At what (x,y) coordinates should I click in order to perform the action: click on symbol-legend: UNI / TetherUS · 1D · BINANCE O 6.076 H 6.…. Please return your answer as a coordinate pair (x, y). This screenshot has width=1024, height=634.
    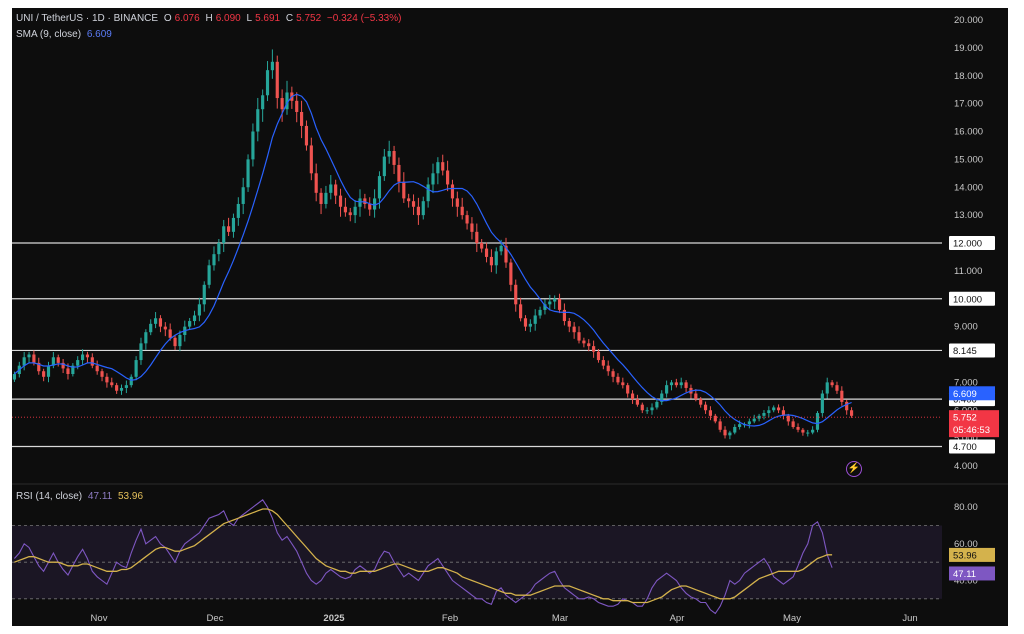
    Looking at the image, I should click on (210, 18).